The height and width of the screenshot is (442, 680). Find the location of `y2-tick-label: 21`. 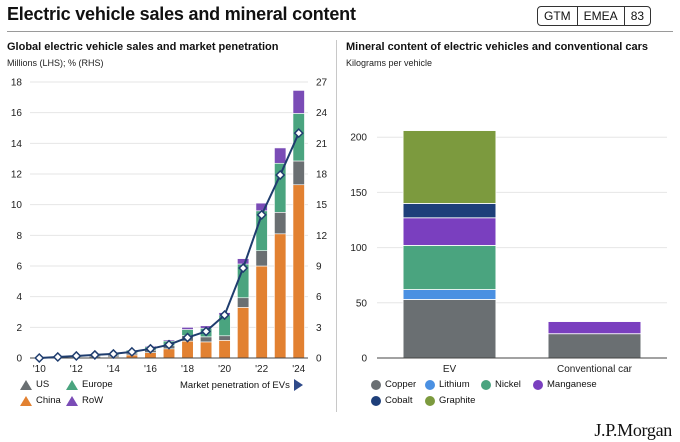

y2-tick-label: 21 is located at coordinates (322, 144).